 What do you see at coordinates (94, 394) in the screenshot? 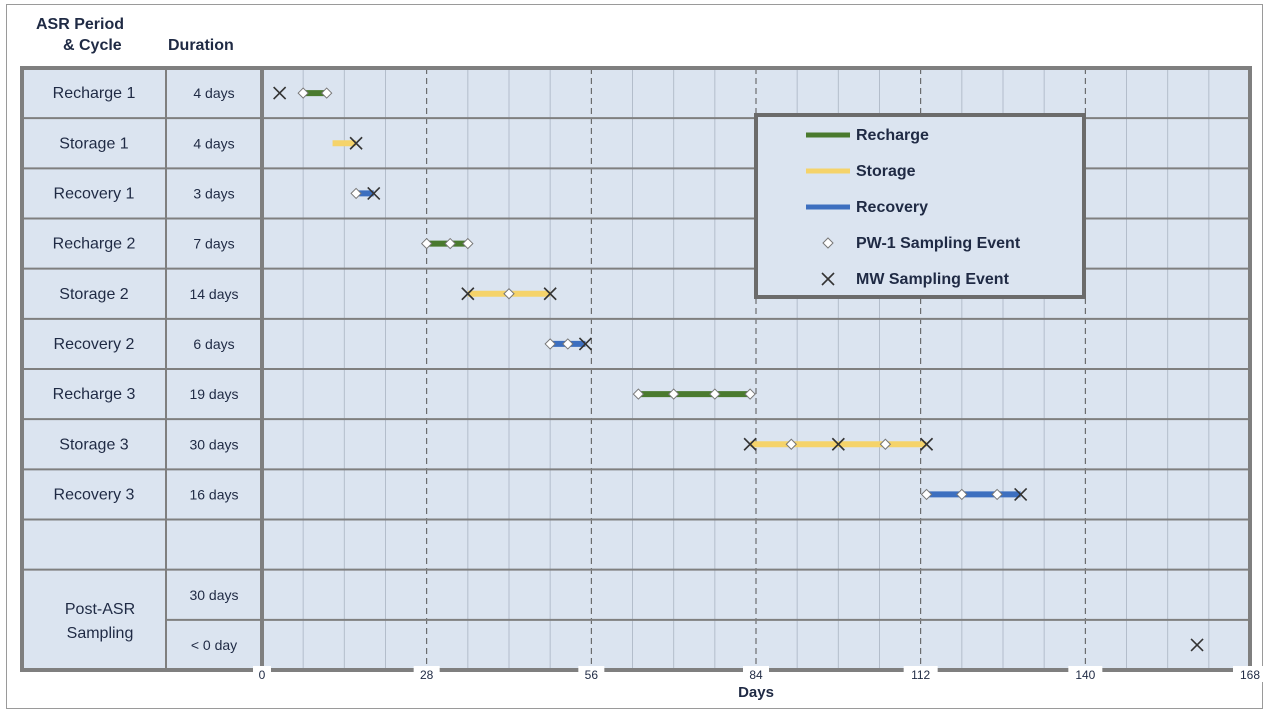
I see `row-label: Recharge 3` at bounding box center [94, 394].